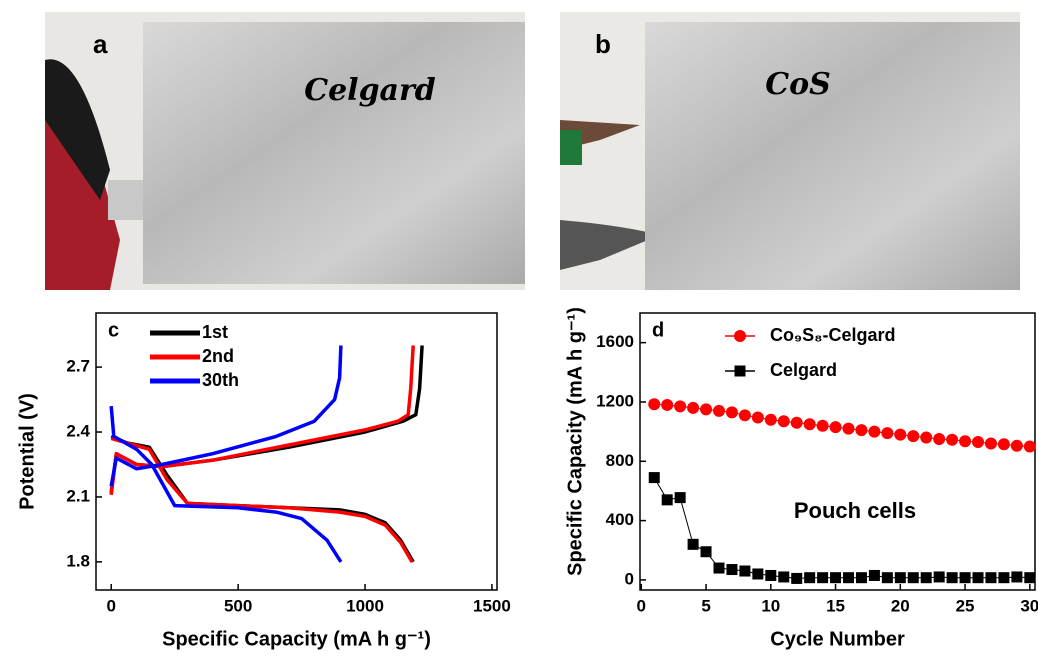 This screenshot has width=1038, height=661. What do you see at coordinates (803, 370) in the screenshot?
I see `legend-label: Celgard` at bounding box center [803, 370].